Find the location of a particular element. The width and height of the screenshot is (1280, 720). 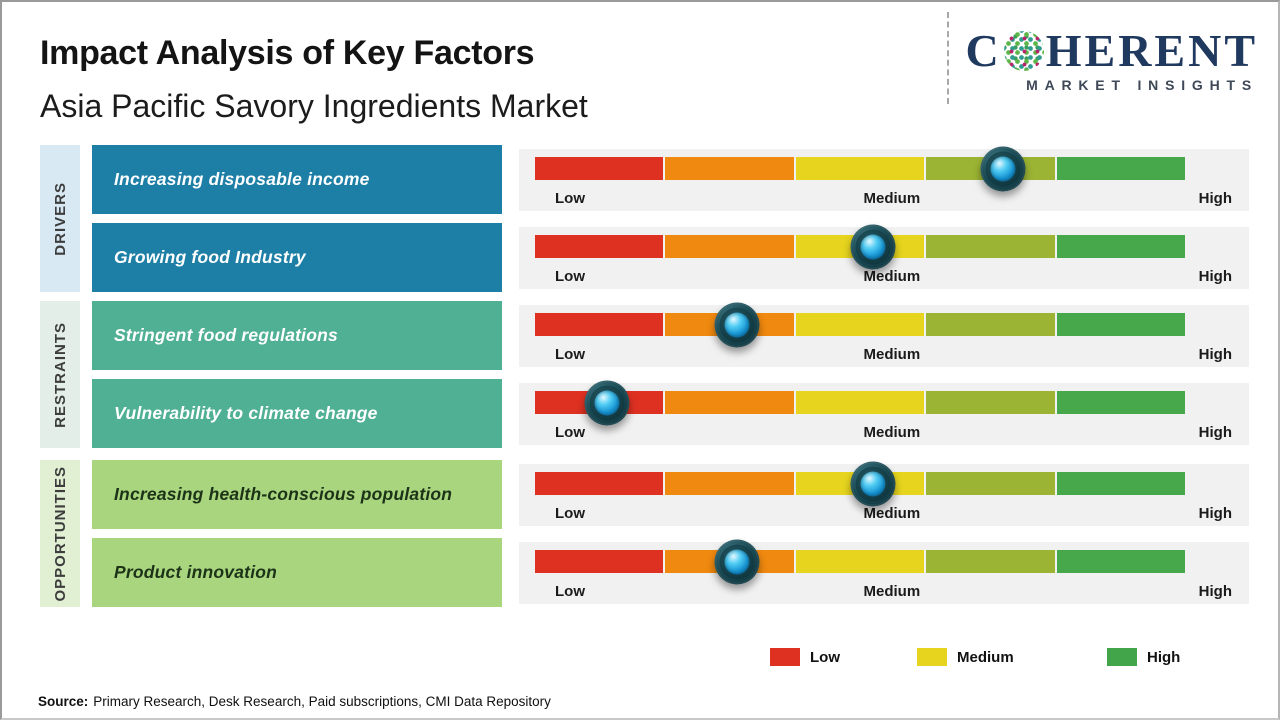

source-prefix: Source: is located at coordinates (63, 701).